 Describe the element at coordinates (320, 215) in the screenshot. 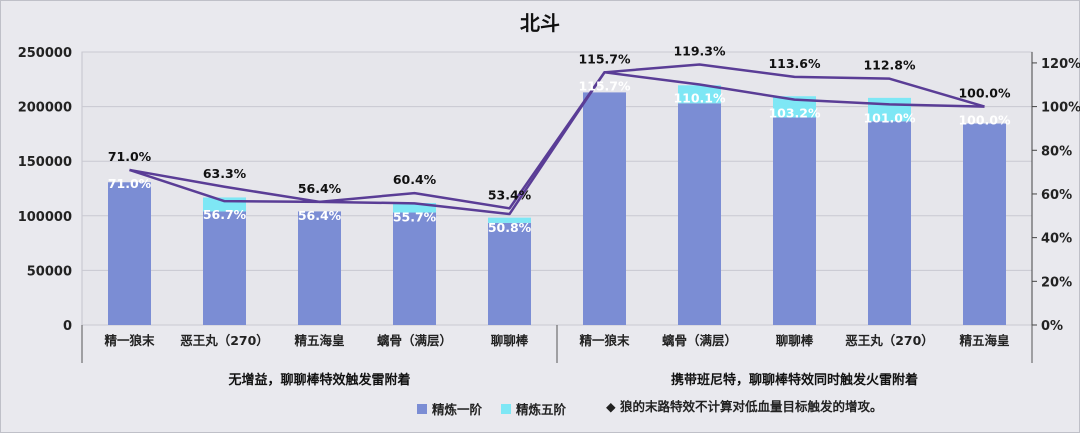

I see `data-label-refine1: 56.4%` at that location.